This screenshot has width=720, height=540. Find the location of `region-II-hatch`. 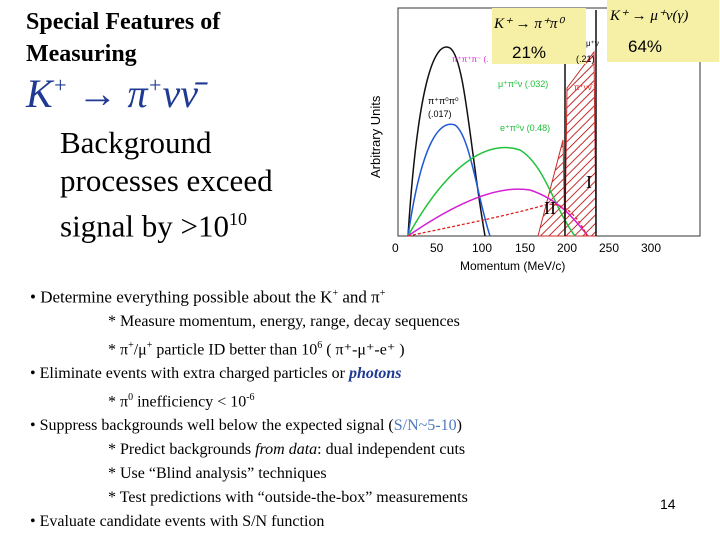

region-II-hatch is located at coordinates (551, 188).